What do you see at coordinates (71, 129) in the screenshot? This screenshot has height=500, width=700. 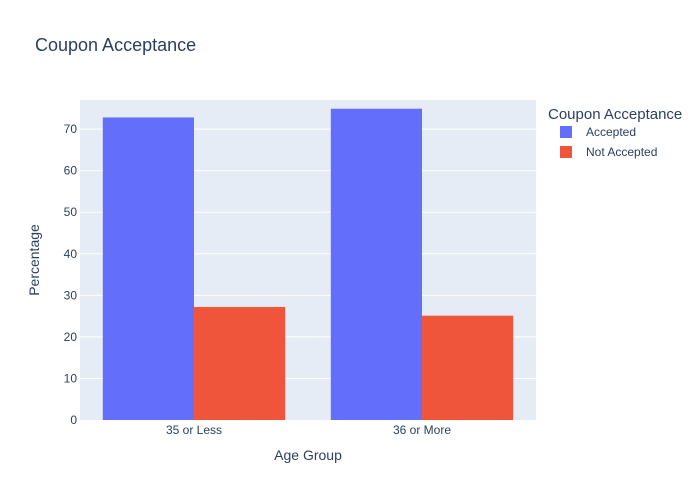 I see `y-tick-label: 70` at bounding box center [71, 129].